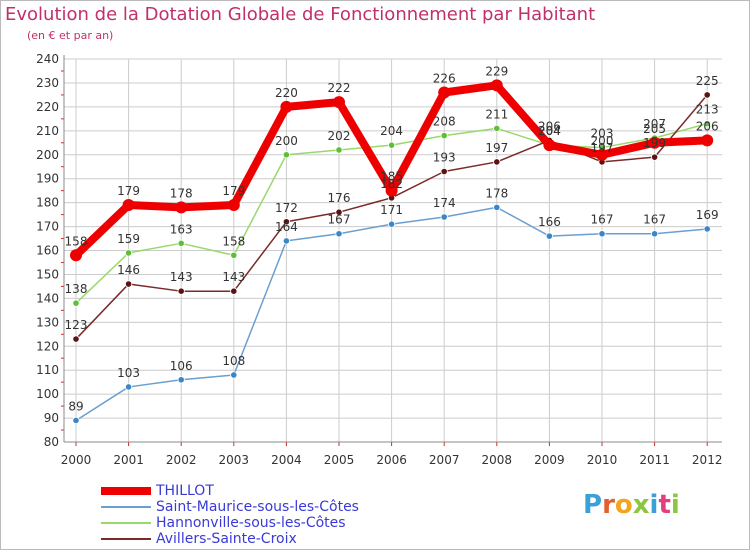 Image resolution: width=750 pixels, height=550 pixels. I want to click on x-tick-label: 2006, so click(391, 460).